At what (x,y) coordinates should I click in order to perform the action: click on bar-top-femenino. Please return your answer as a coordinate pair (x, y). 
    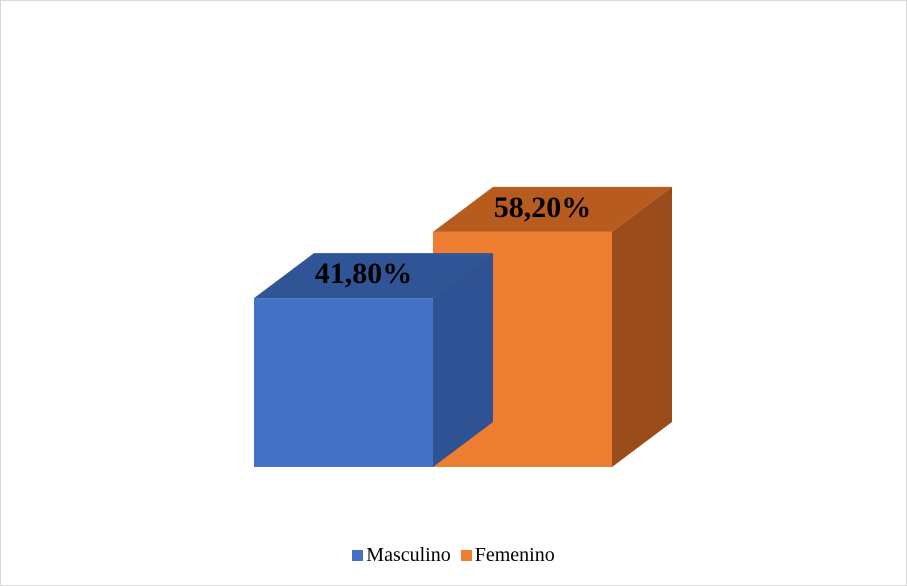
    Looking at the image, I should click on (552, 209).